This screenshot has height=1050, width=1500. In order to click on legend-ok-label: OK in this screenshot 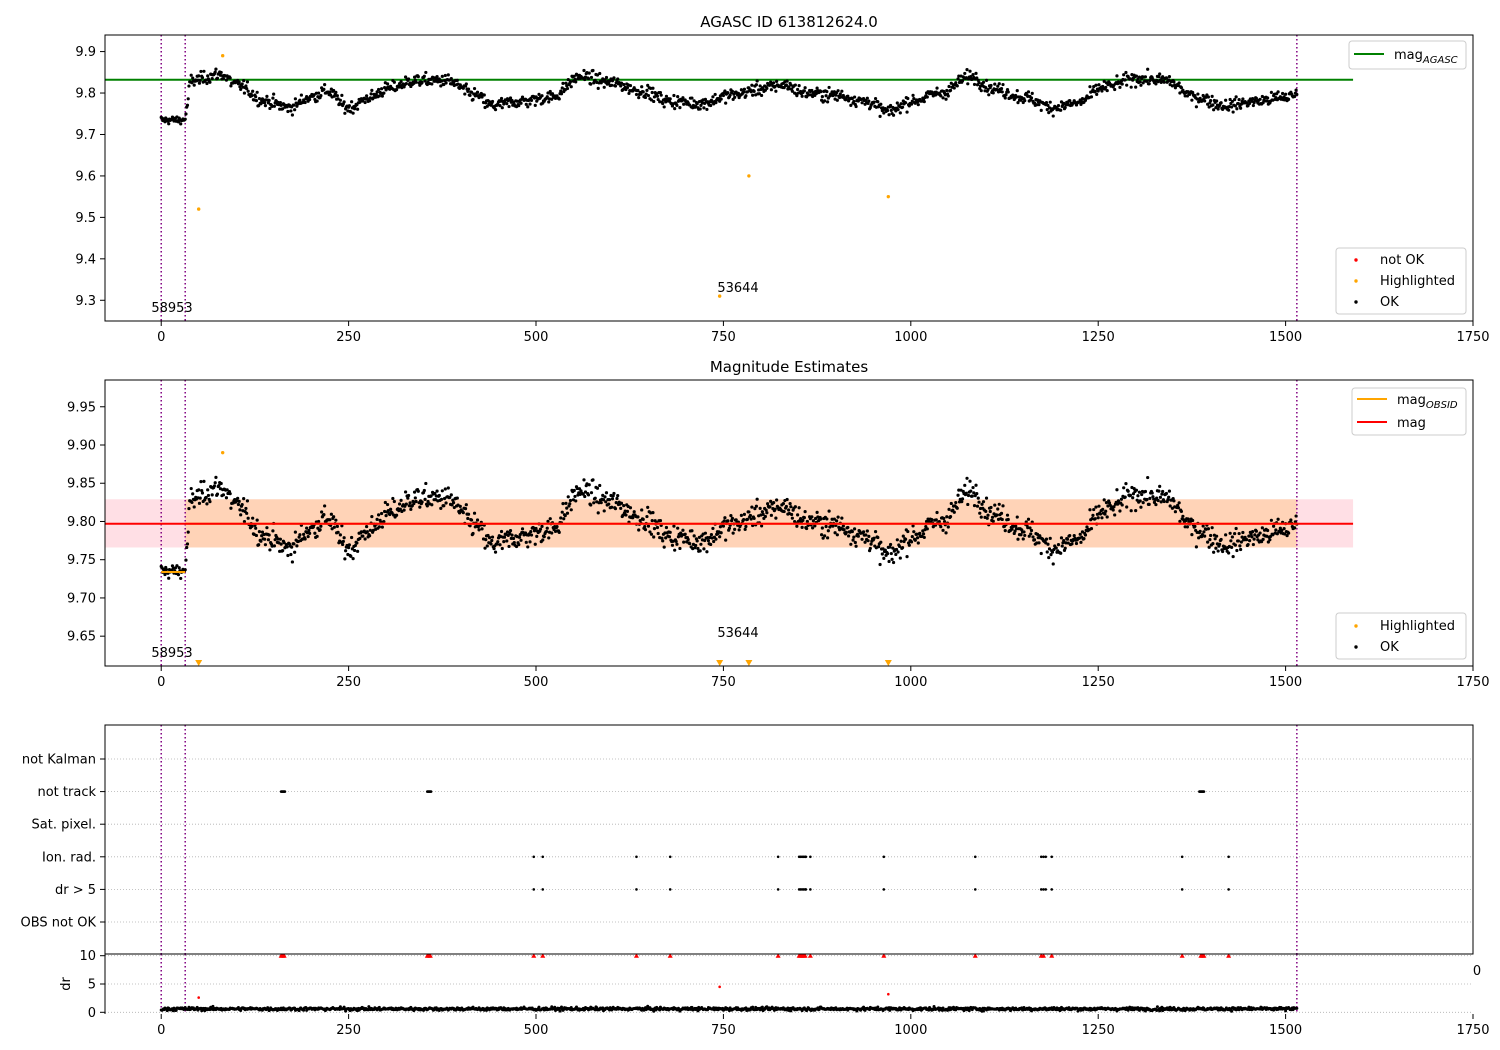, I will do `click(1389, 302)`.